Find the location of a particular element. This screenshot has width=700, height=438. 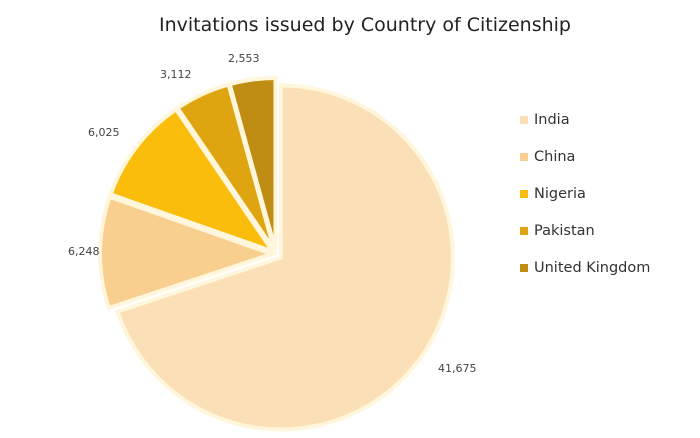

legend-label: United Kingdom is located at coordinates (592, 268).